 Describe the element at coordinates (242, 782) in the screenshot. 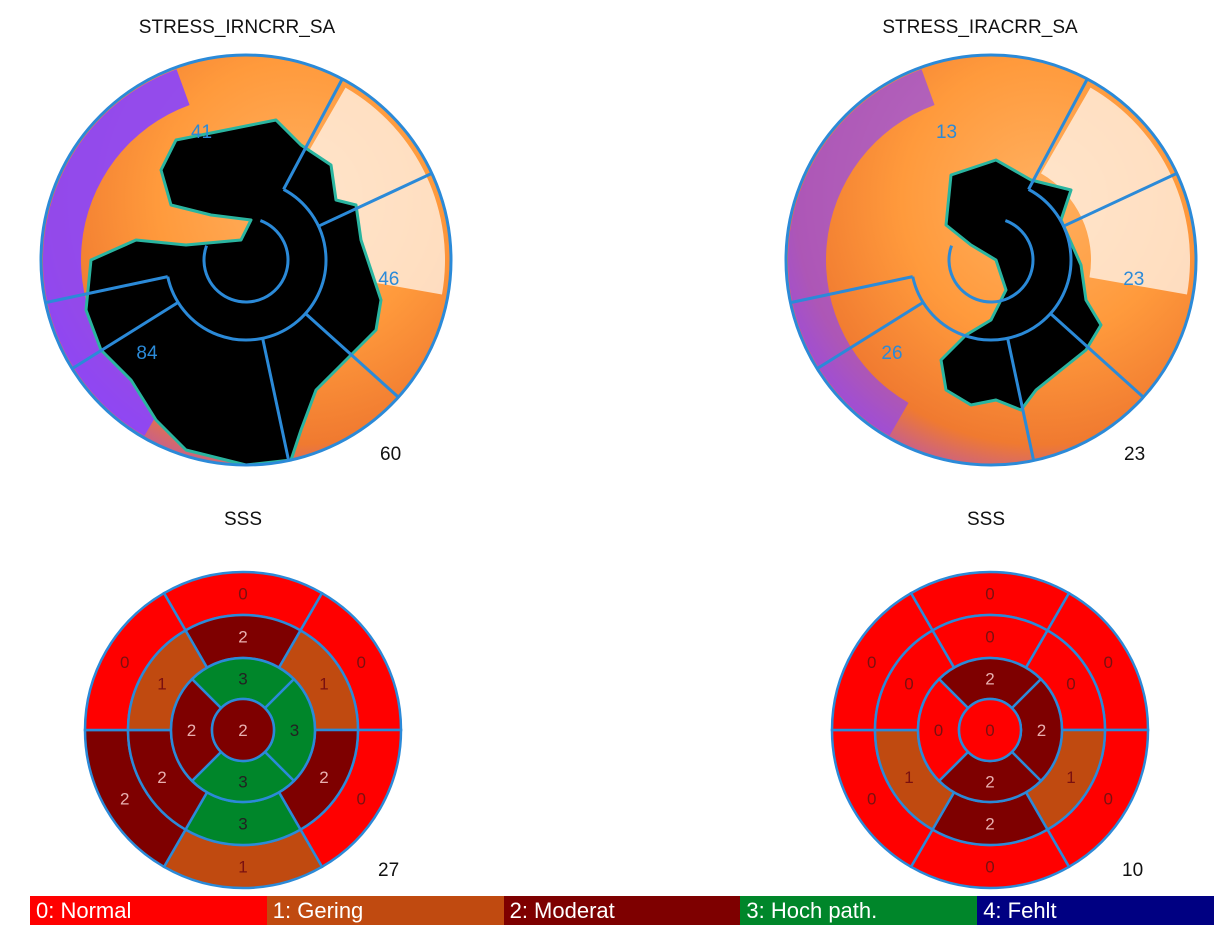

I see `bullseye-value-apical-3: 3` at that location.